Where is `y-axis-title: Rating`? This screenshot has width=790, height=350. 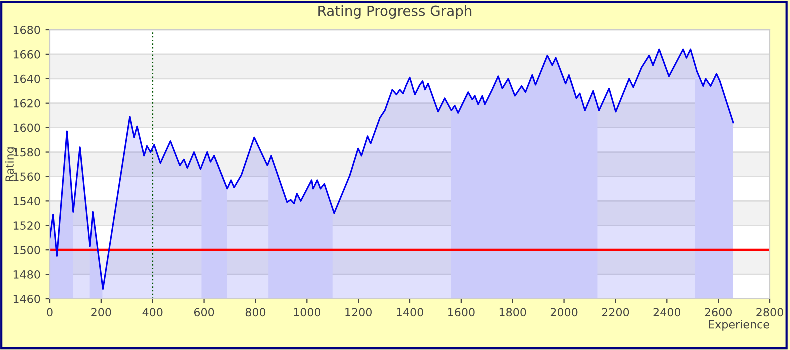
y-axis-title: Rating is located at coordinates (10, 165).